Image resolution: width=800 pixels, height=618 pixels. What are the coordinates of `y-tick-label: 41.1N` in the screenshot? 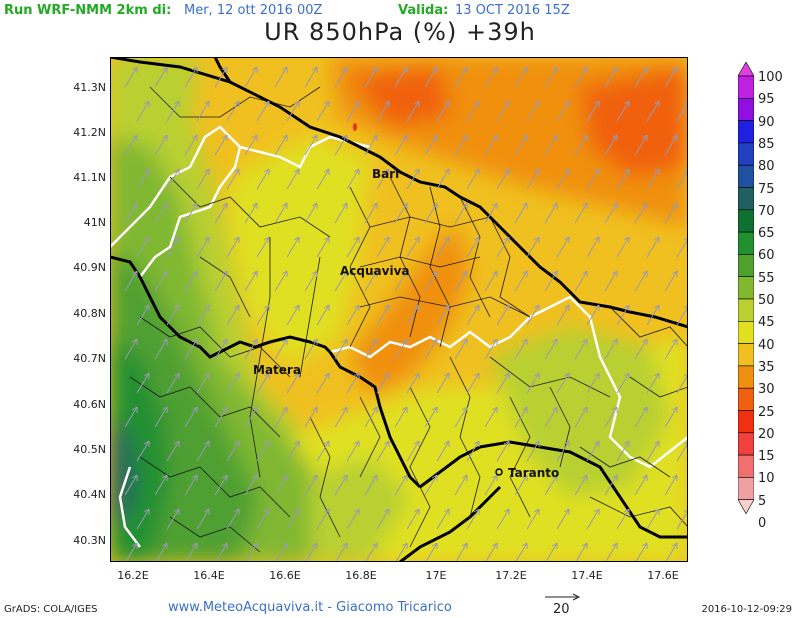 It's located at (89, 177).